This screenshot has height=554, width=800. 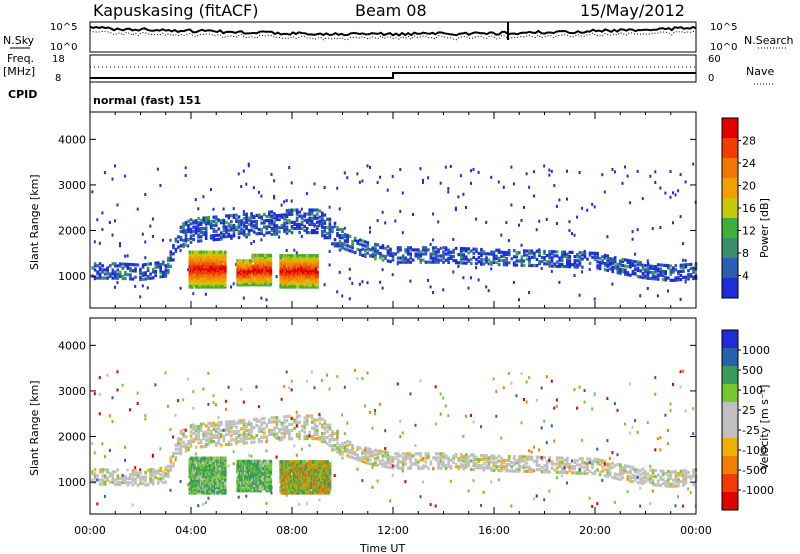 I want to click on search-tick-bottom: 10^0, so click(x=723, y=47).